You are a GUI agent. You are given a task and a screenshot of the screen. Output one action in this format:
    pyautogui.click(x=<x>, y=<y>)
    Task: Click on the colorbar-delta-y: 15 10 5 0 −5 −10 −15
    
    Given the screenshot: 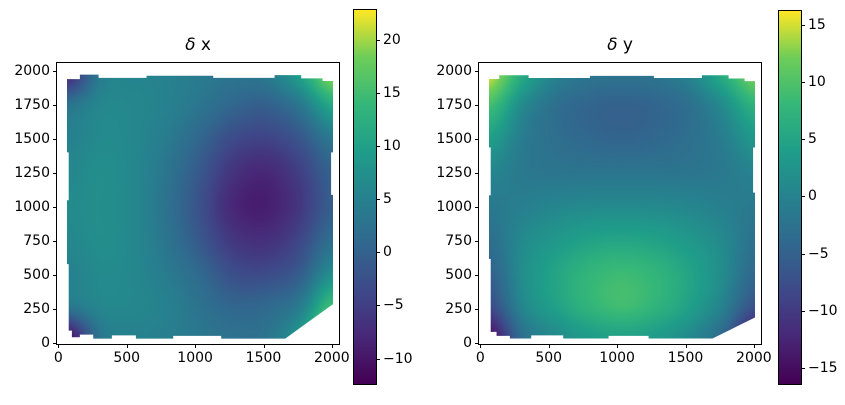 What is the action you would take?
    pyautogui.click(x=808, y=197)
    